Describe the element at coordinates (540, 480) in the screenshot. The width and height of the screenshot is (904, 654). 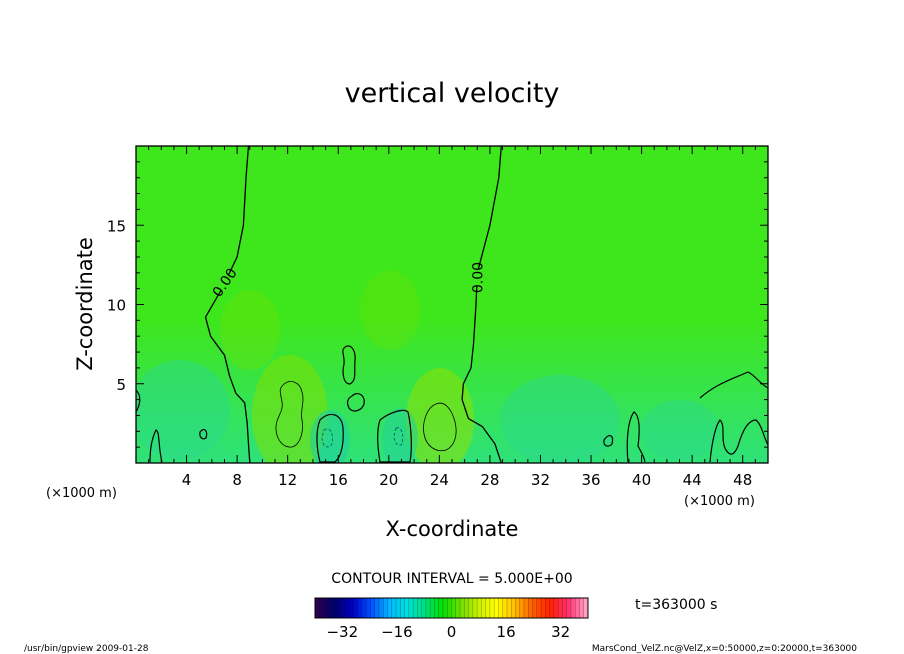
I see `x-tick-label: 32` at that location.